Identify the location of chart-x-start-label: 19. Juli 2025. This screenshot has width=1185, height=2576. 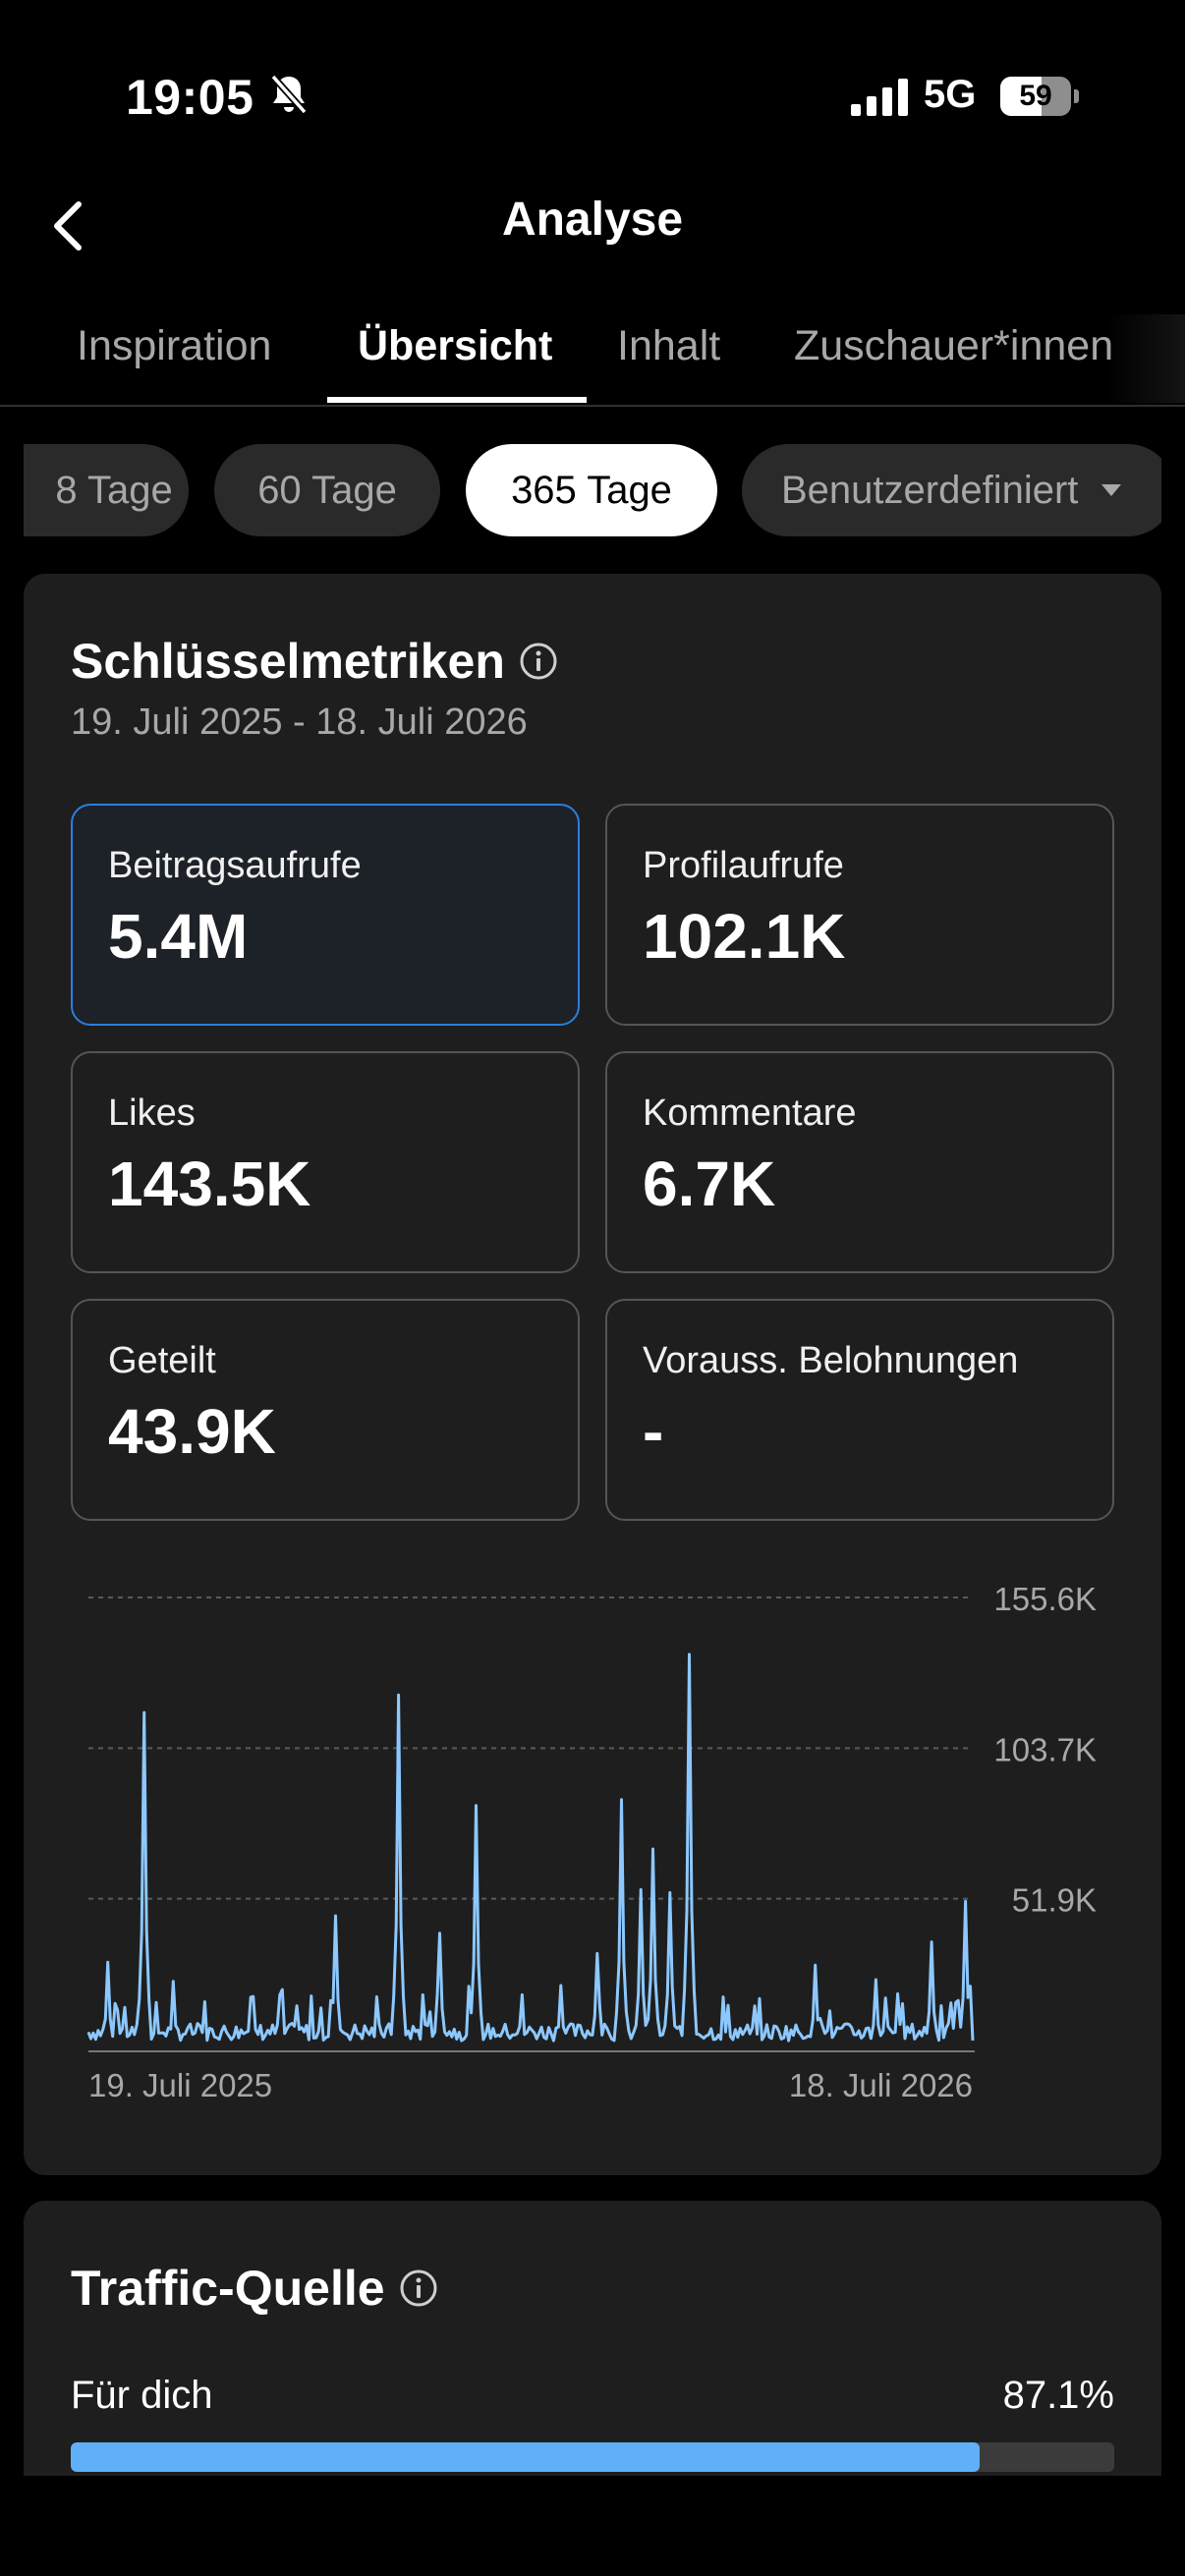
(180, 2085).